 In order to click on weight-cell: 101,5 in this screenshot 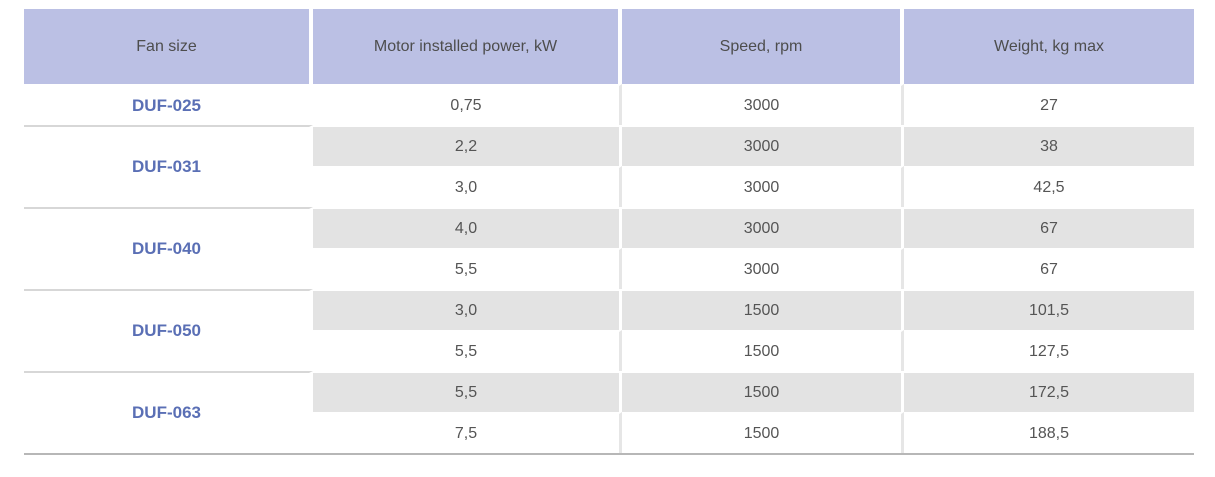, I will do `click(1049, 309)`.